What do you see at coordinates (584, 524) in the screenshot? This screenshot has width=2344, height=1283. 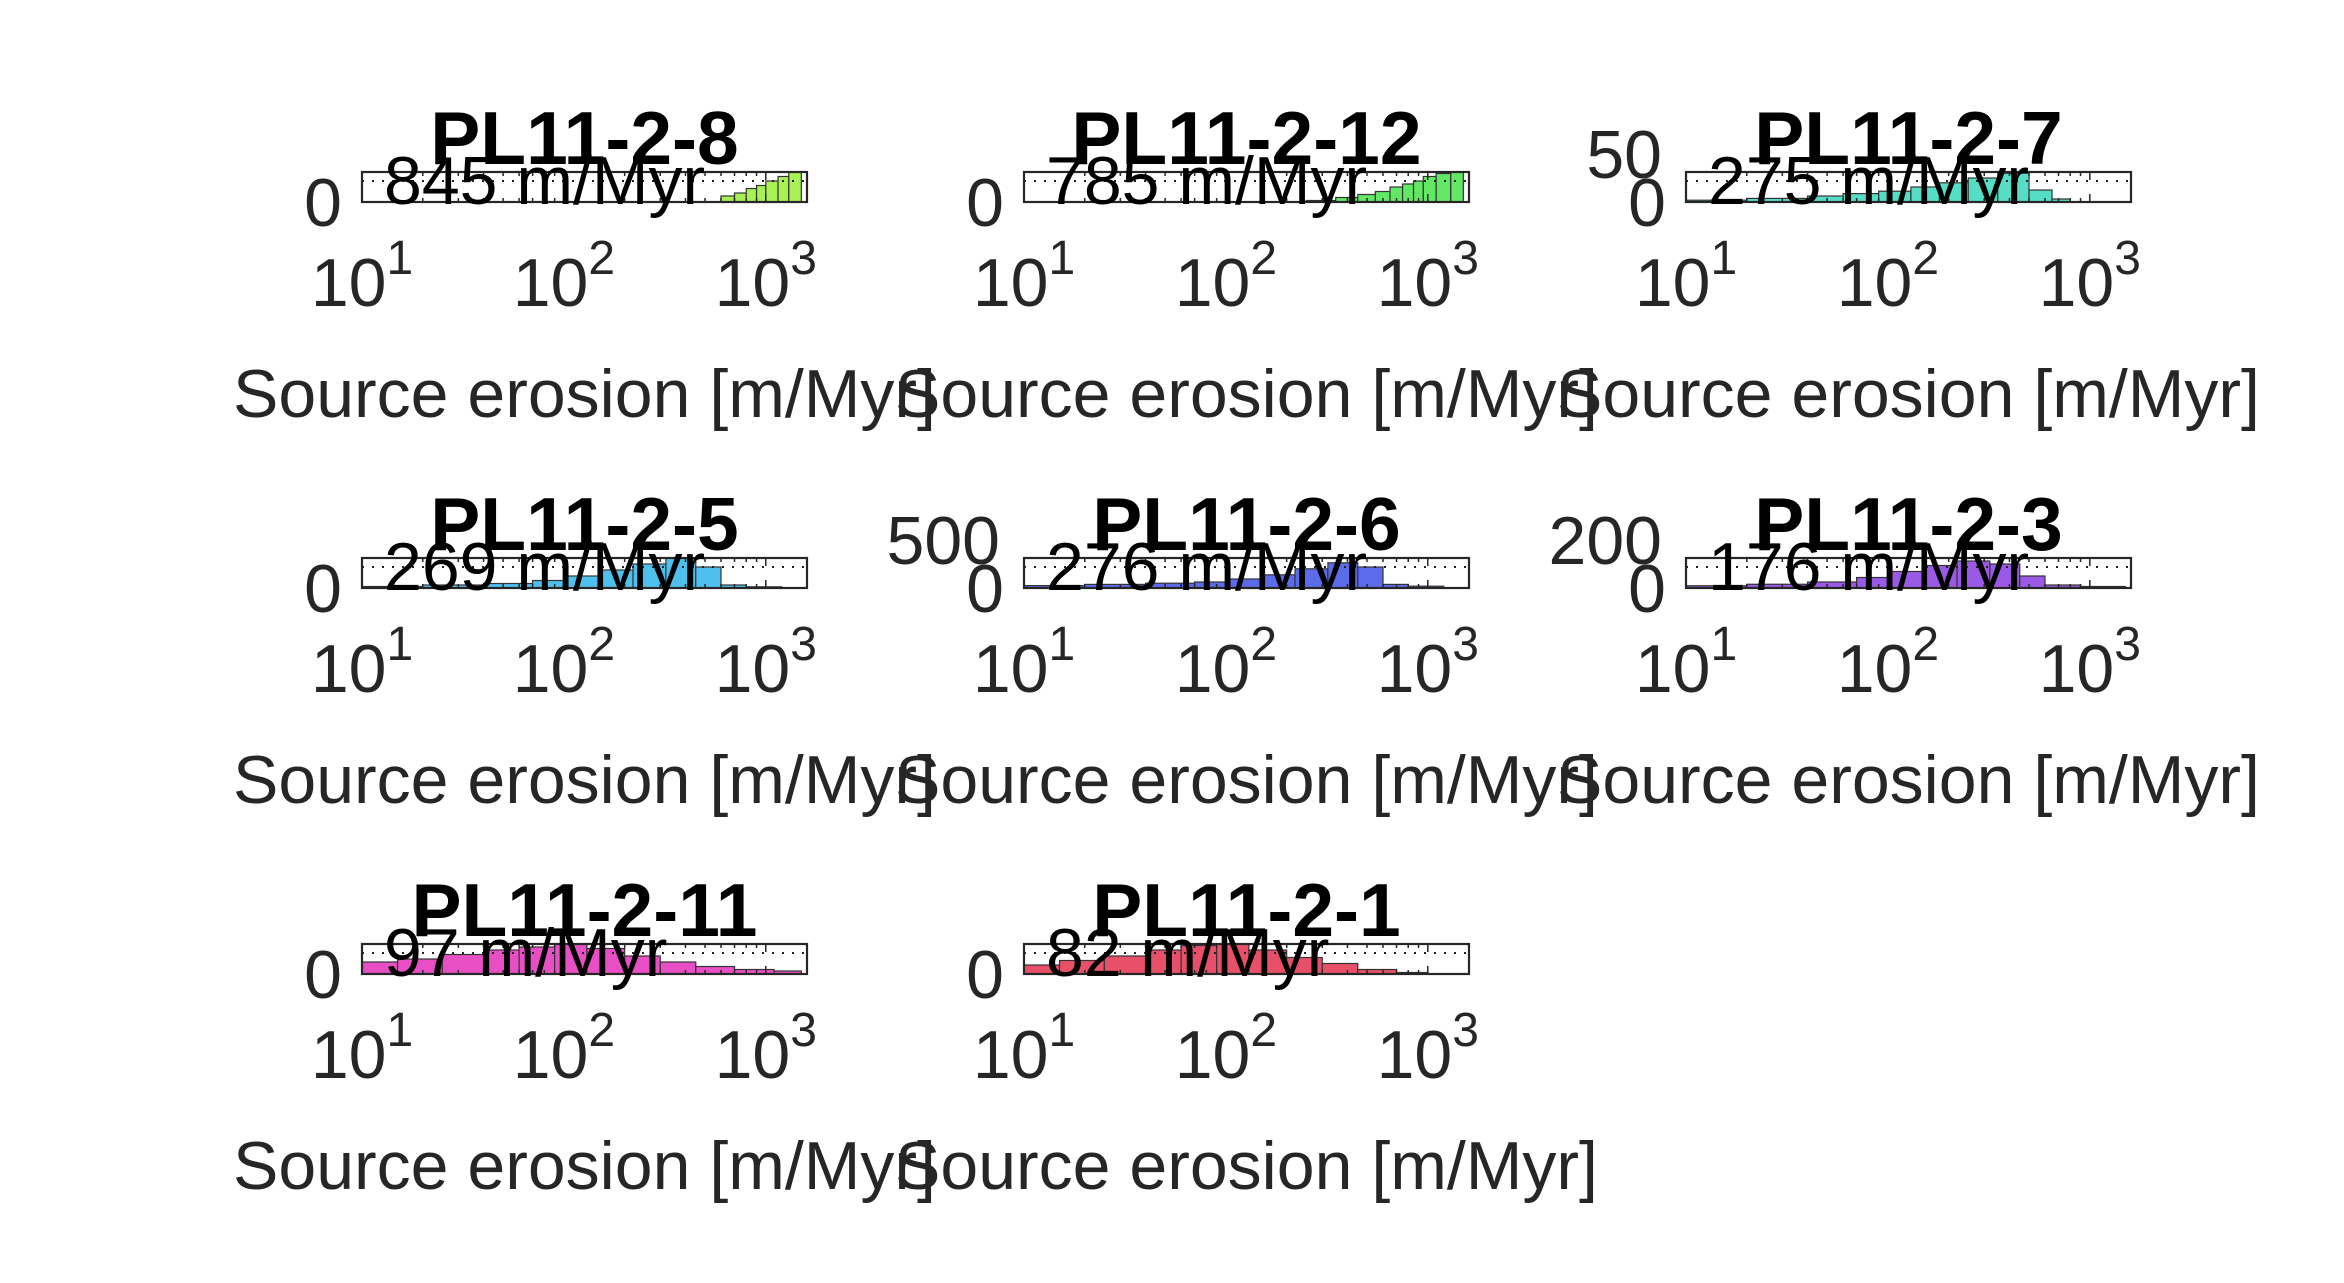 I see `chart-title: PL11-2-5` at bounding box center [584, 524].